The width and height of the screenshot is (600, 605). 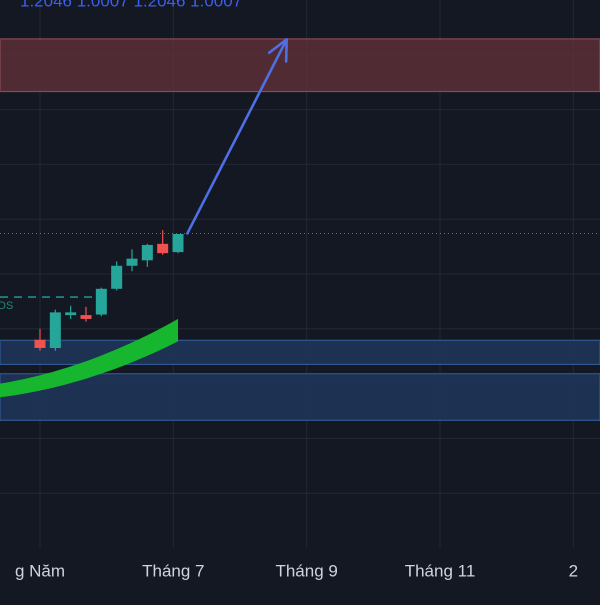 What do you see at coordinates (40, 570) in the screenshot?
I see `x-tick-label: g Năm` at bounding box center [40, 570].